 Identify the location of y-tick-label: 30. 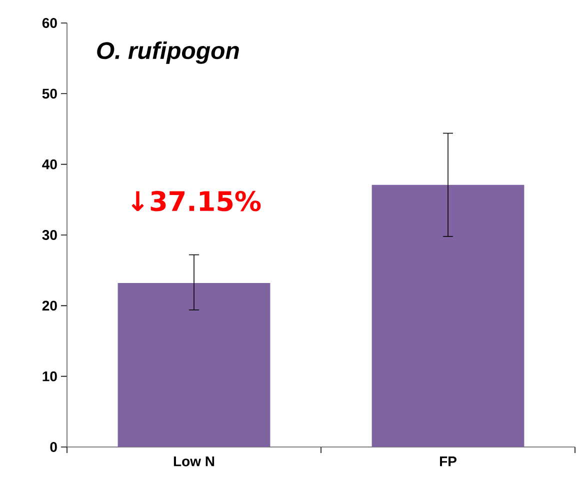
(49, 235).